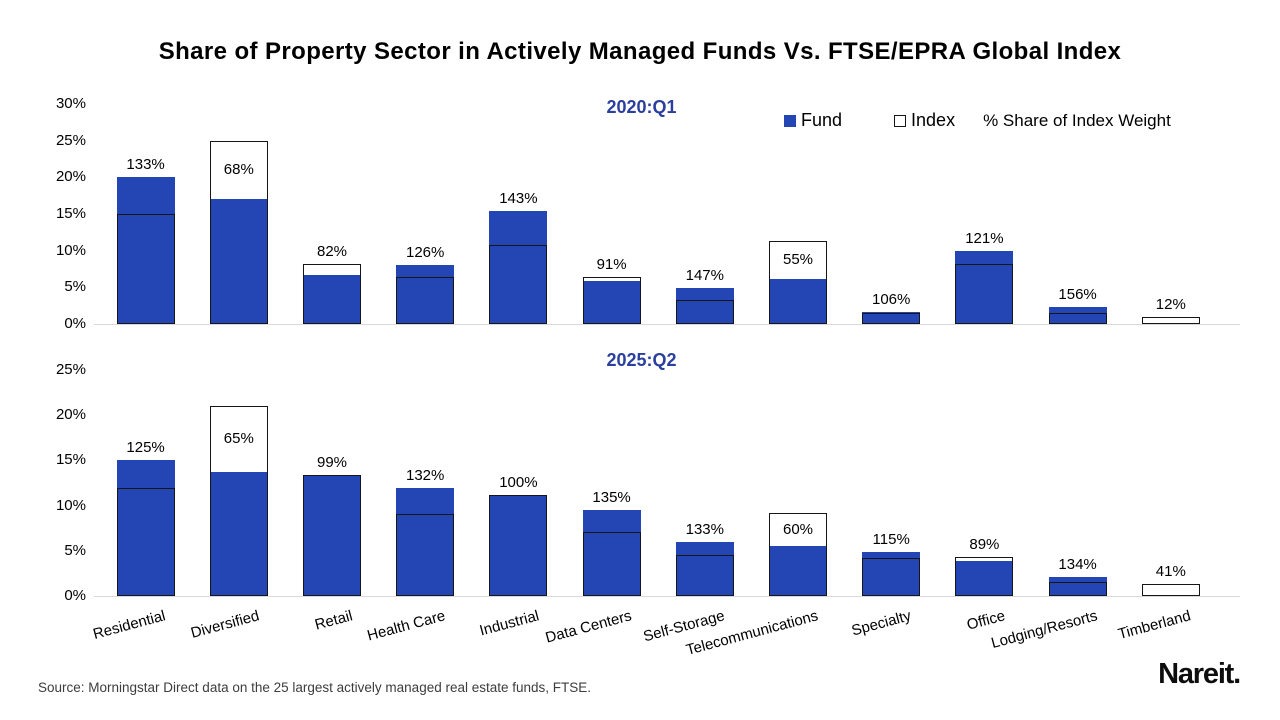 This screenshot has height=720, width=1280. I want to click on panel-title: 2025:Q2, so click(641, 360).